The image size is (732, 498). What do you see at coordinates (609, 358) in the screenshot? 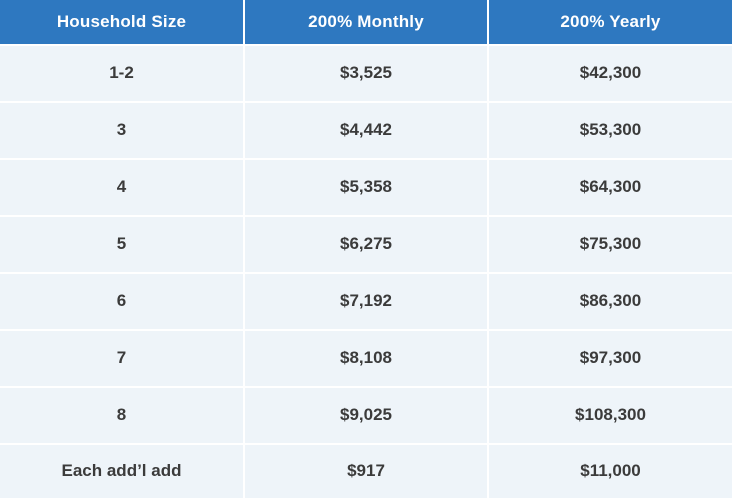
I see `yearly-amount-cell: $97,300` at bounding box center [609, 358].